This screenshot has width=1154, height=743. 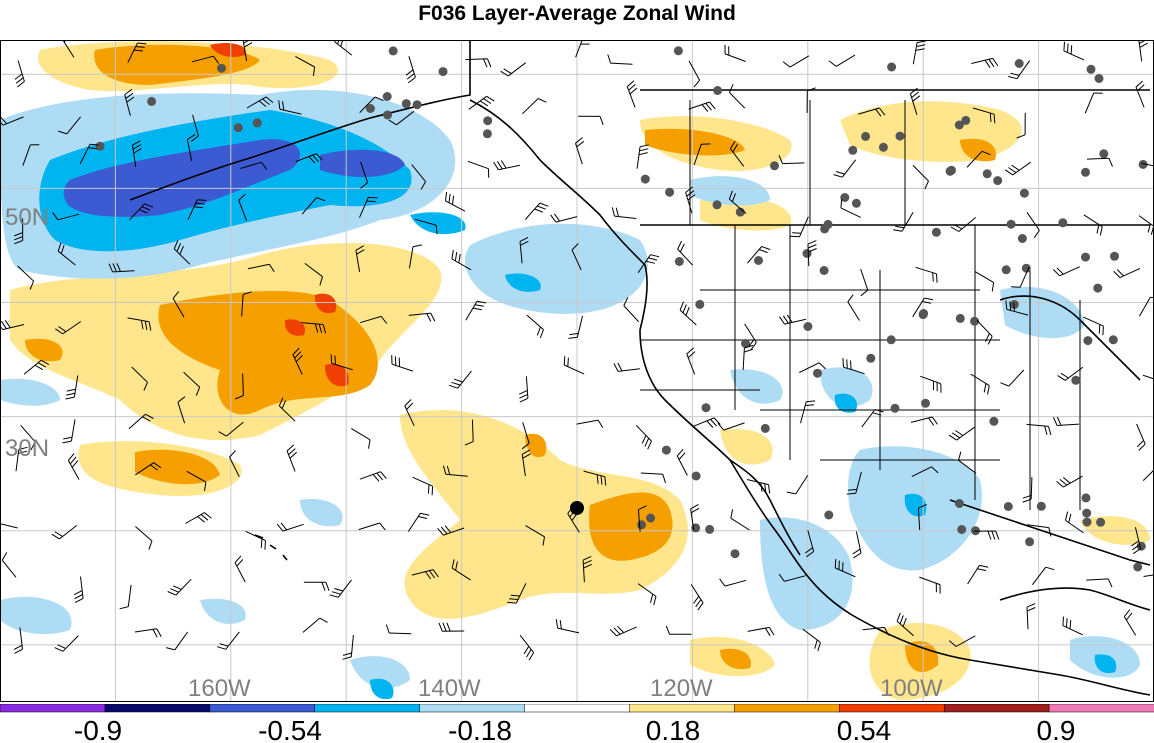 What do you see at coordinates (219, 688) in the screenshot?
I see `lon-label-160w: 160W` at bounding box center [219, 688].